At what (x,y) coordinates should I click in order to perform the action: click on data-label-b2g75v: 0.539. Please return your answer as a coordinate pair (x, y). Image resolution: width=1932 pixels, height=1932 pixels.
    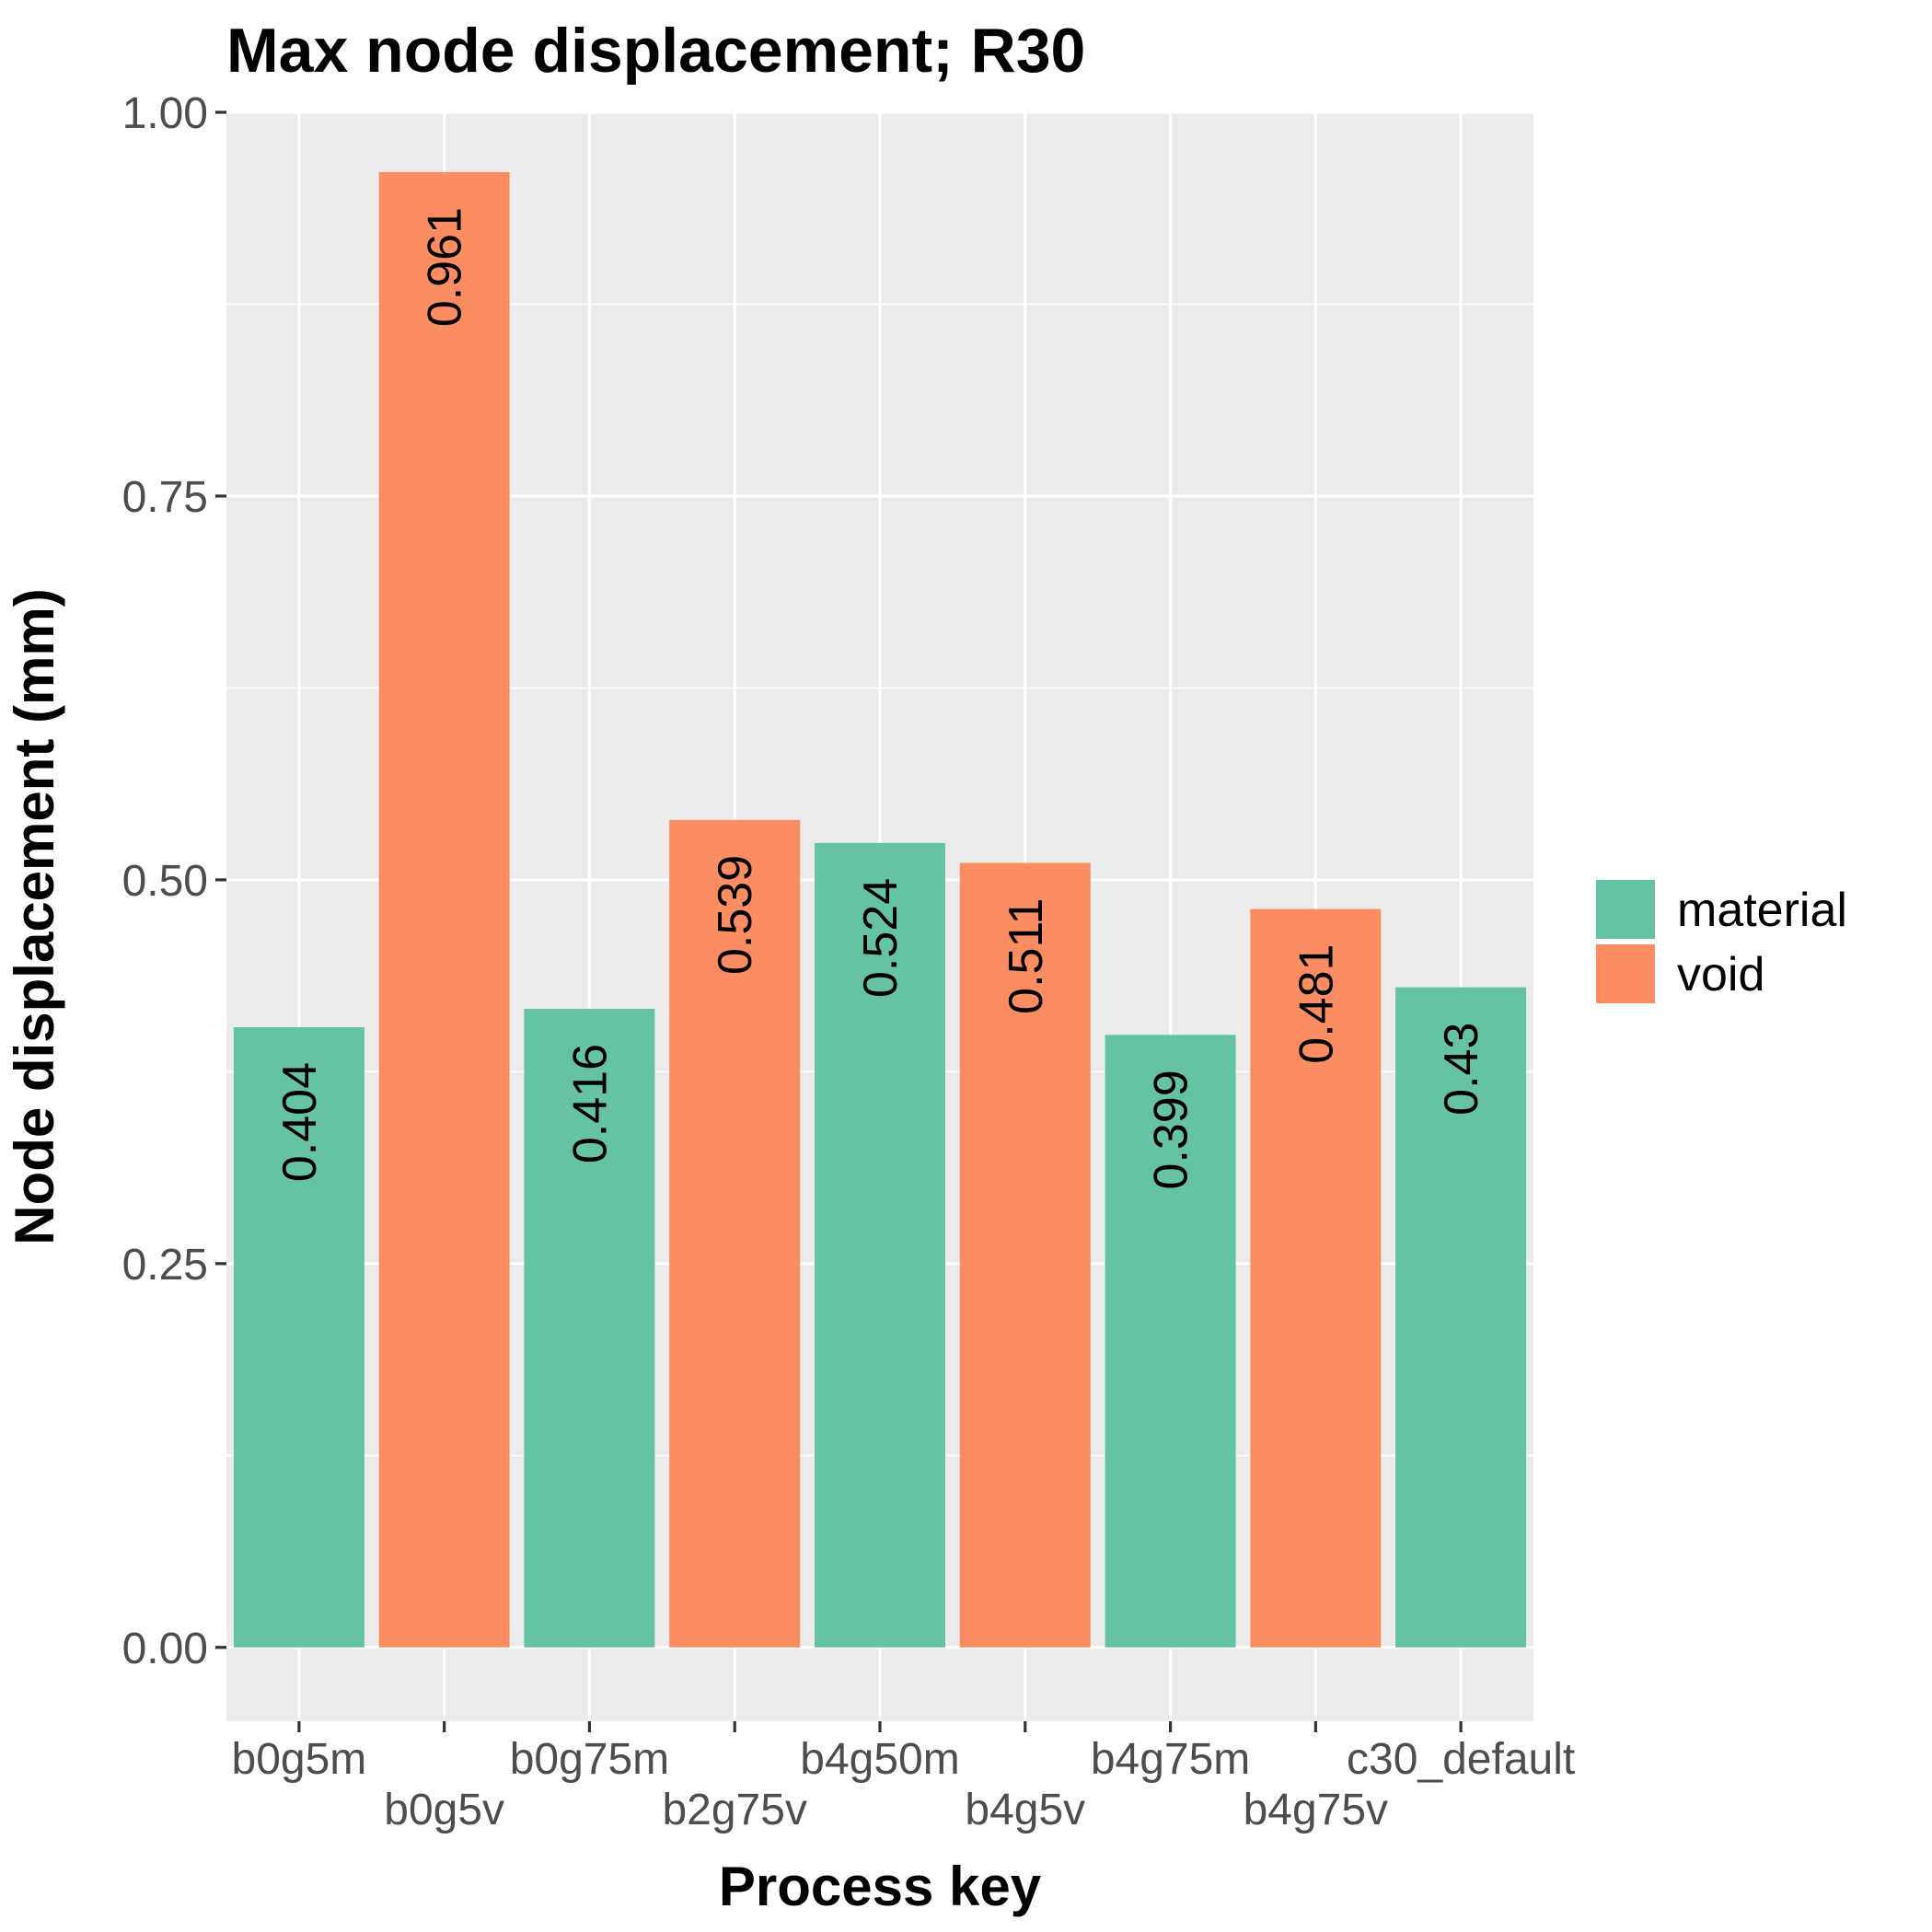
    Looking at the image, I should click on (736, 915).